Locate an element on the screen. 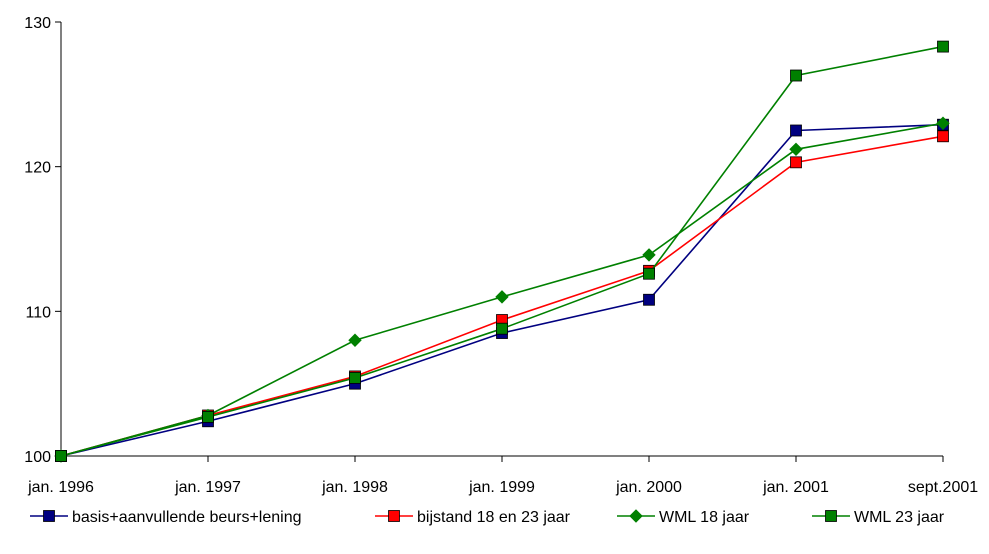 The width and height of the screenshot is (989, 554). x-tick-label: jan. 2000 is located at coordinates (648, 487).